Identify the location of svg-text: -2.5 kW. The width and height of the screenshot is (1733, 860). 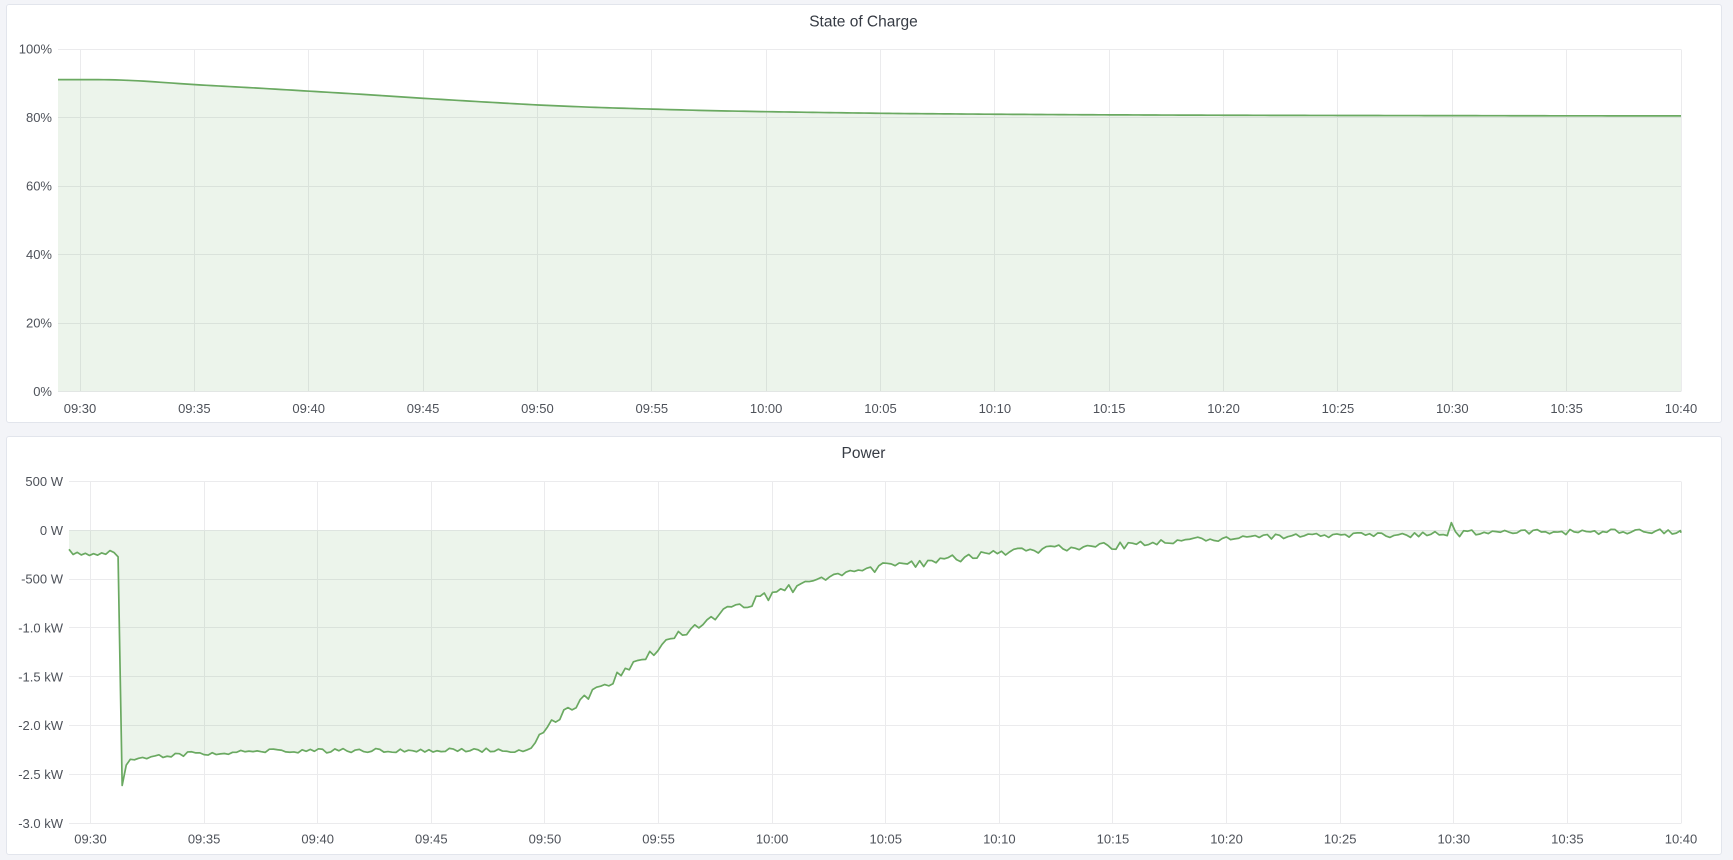
(41, 774).